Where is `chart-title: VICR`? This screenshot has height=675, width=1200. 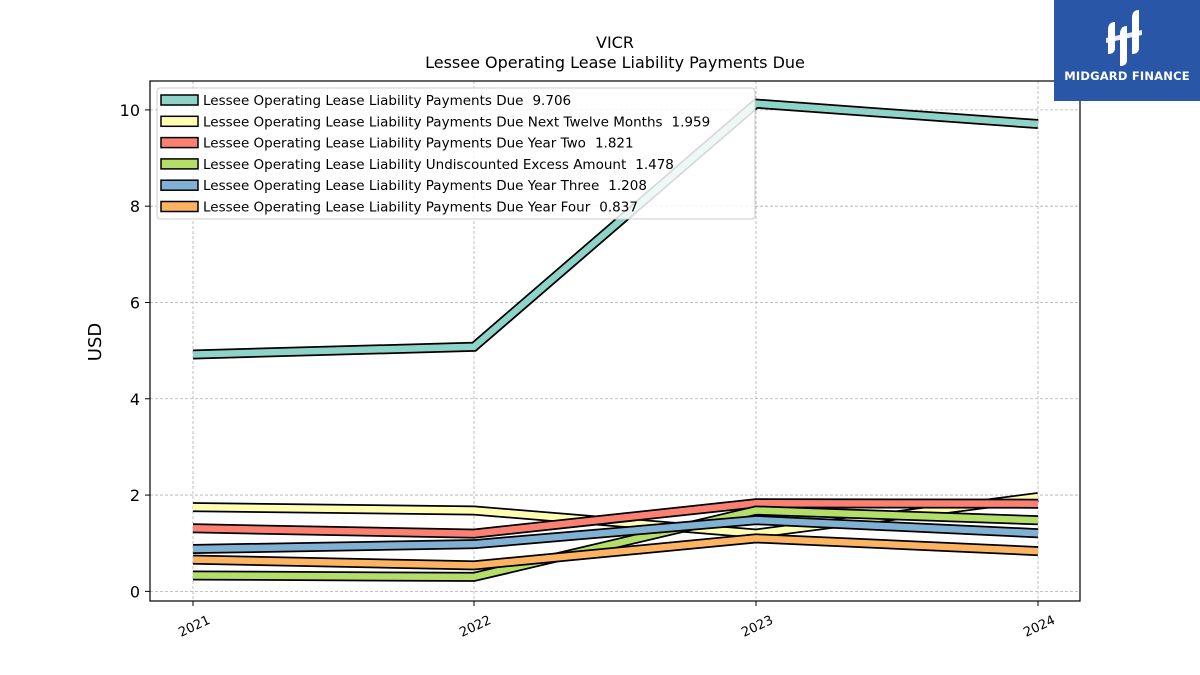 chart-title: VICR is located at coordinates (615, 42).